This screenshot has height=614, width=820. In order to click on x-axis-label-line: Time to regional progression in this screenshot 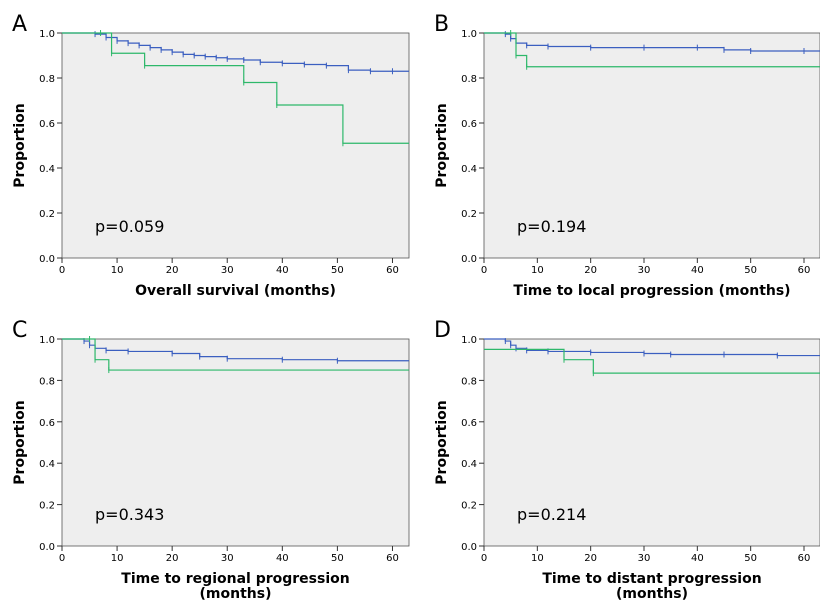, I will do `click(235, 579)`.